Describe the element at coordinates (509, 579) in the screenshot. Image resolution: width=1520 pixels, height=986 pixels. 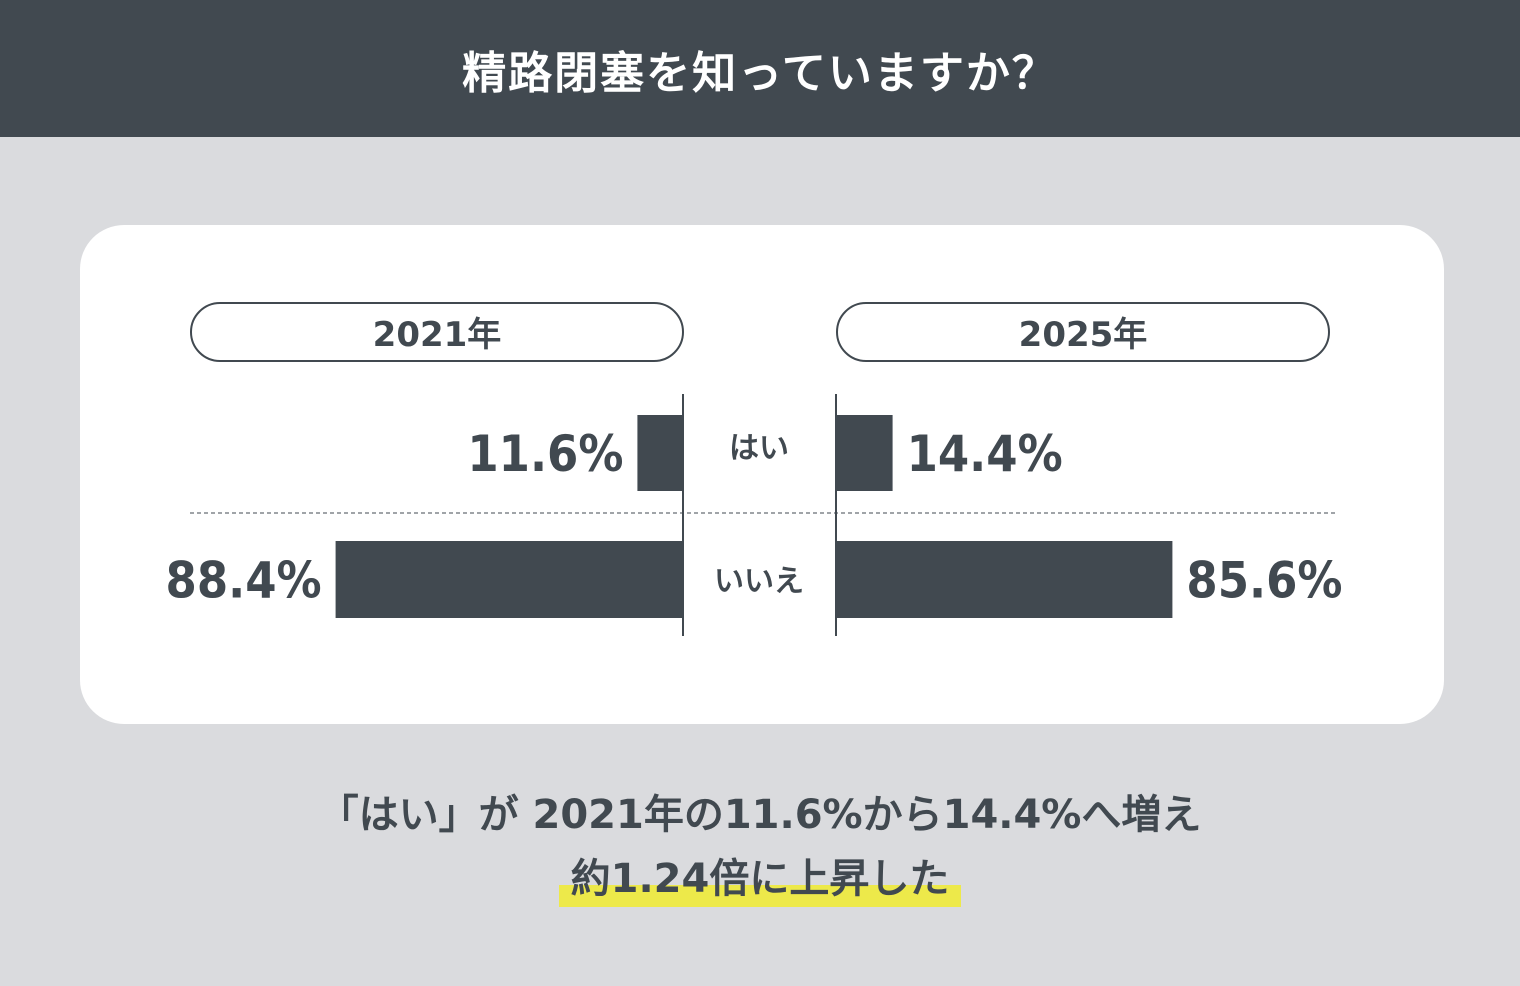
I see `bar-2021-no` at that location.